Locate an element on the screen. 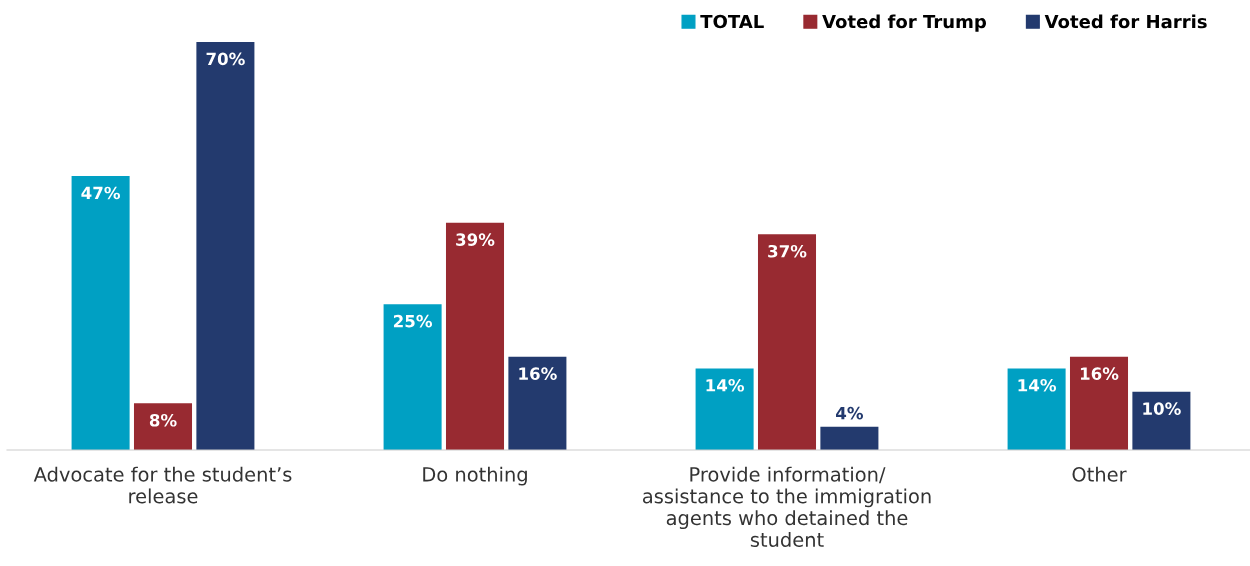 The width and height of the screenshot is (1250, 566). legend-label: Voted for Harris is located at coordinates (1125, 21).